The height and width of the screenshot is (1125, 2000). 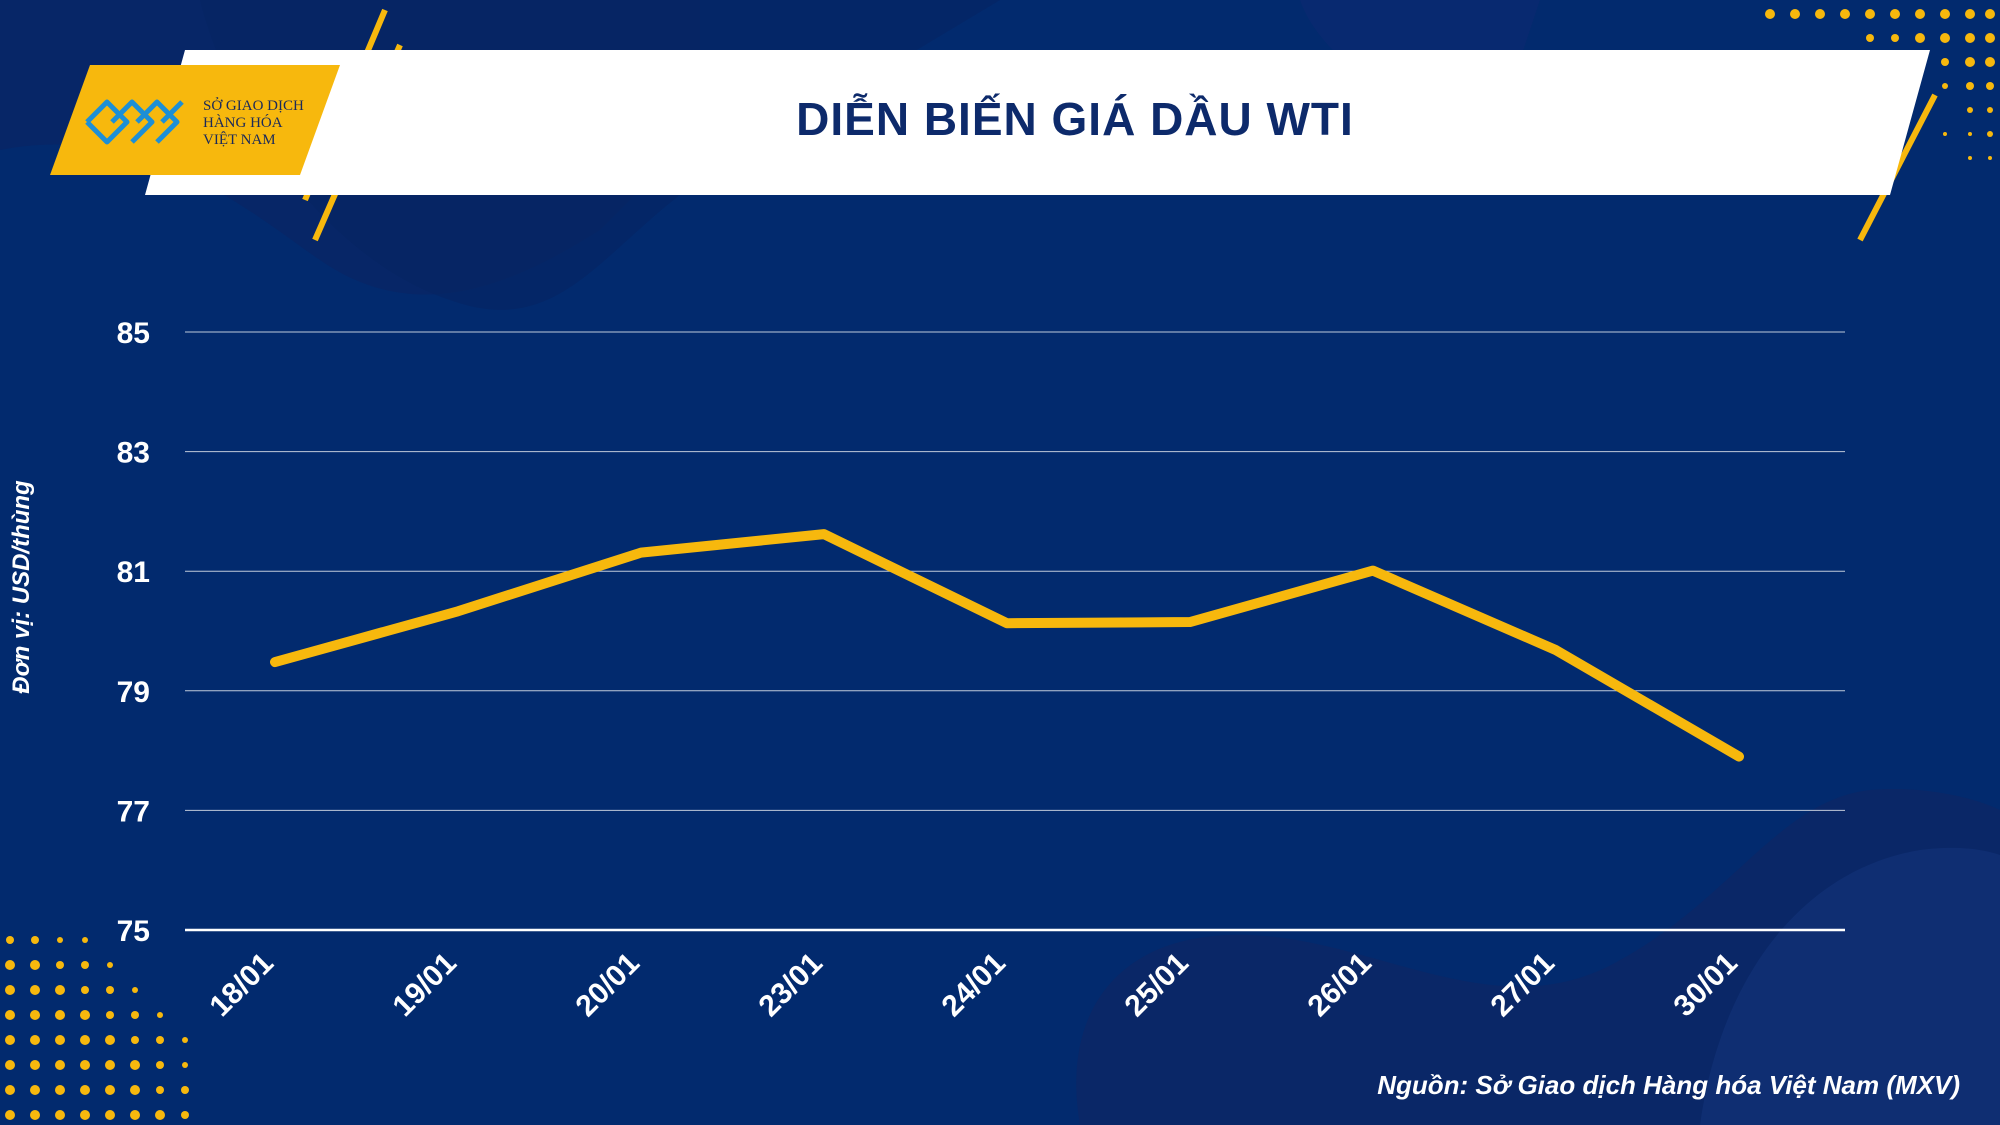 What do you see at coordinates (133, 931) in the screenshot?
I see `y-tick-label: 75` at bounding box center [133, 931].